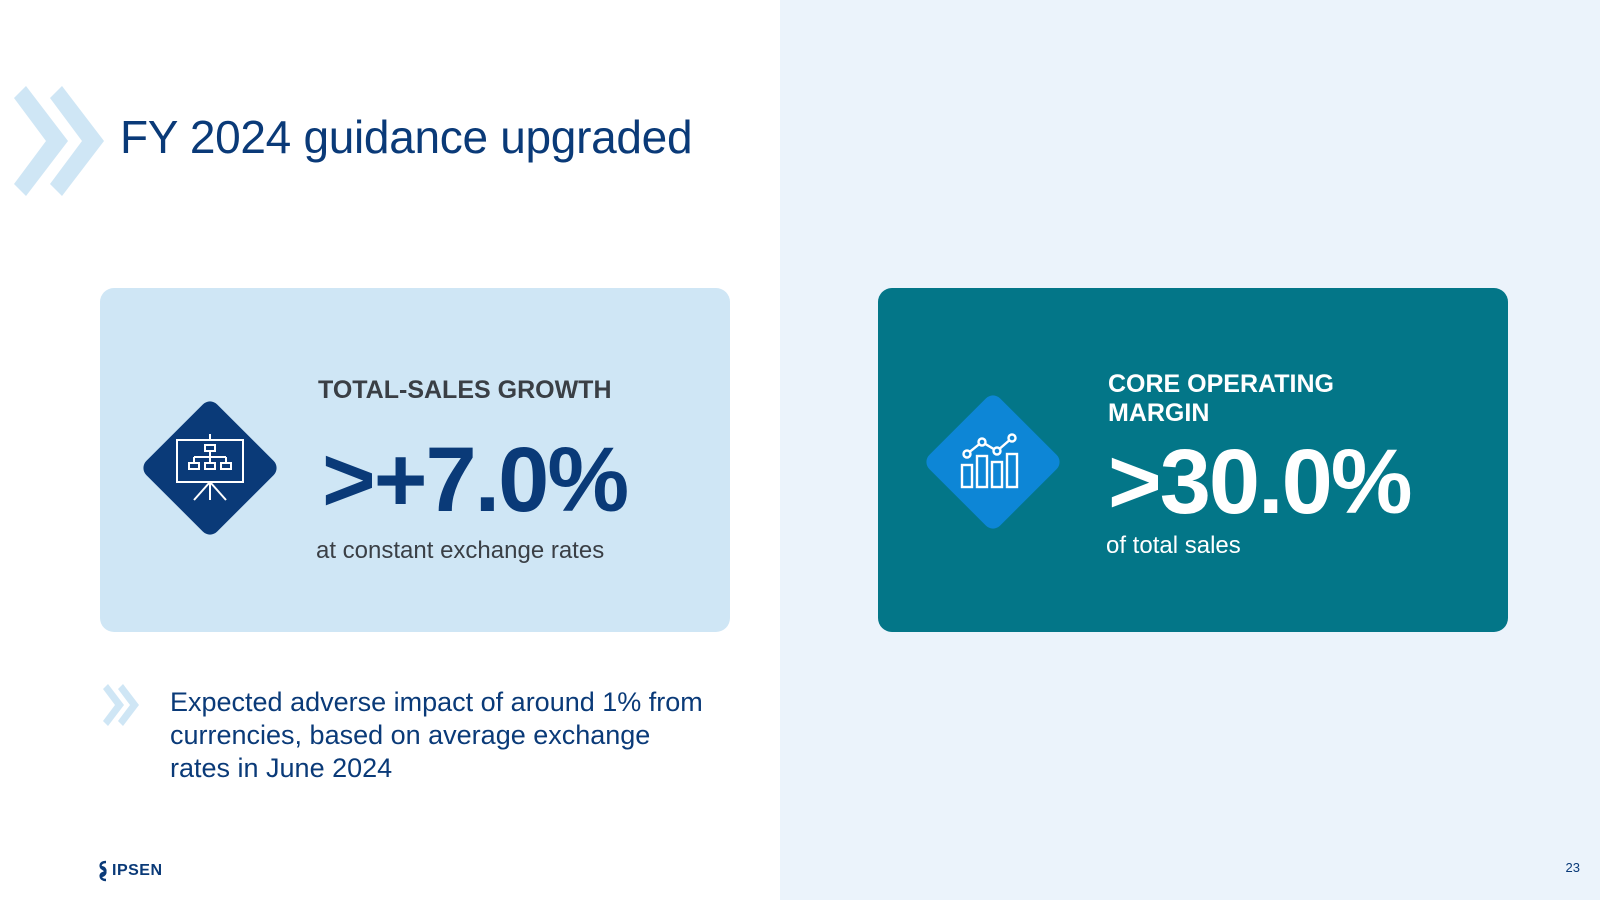 Image resolution: width=1600 pixels, height=900 pixels. What do you see at coordinates (103, 871) in the screenshot?
I see `ipsen-logo-mark-icon` at bounding box center [103, 871].